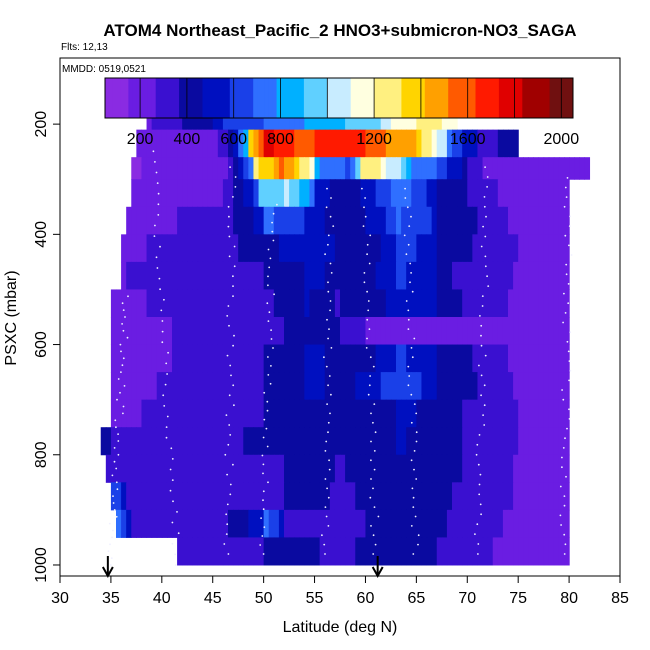 The height and width of the screenshot is (650, 650). Describe the element at coordinates (187, 139) in the screenshot. I see `colorbar-tick-label: 400` at that location.